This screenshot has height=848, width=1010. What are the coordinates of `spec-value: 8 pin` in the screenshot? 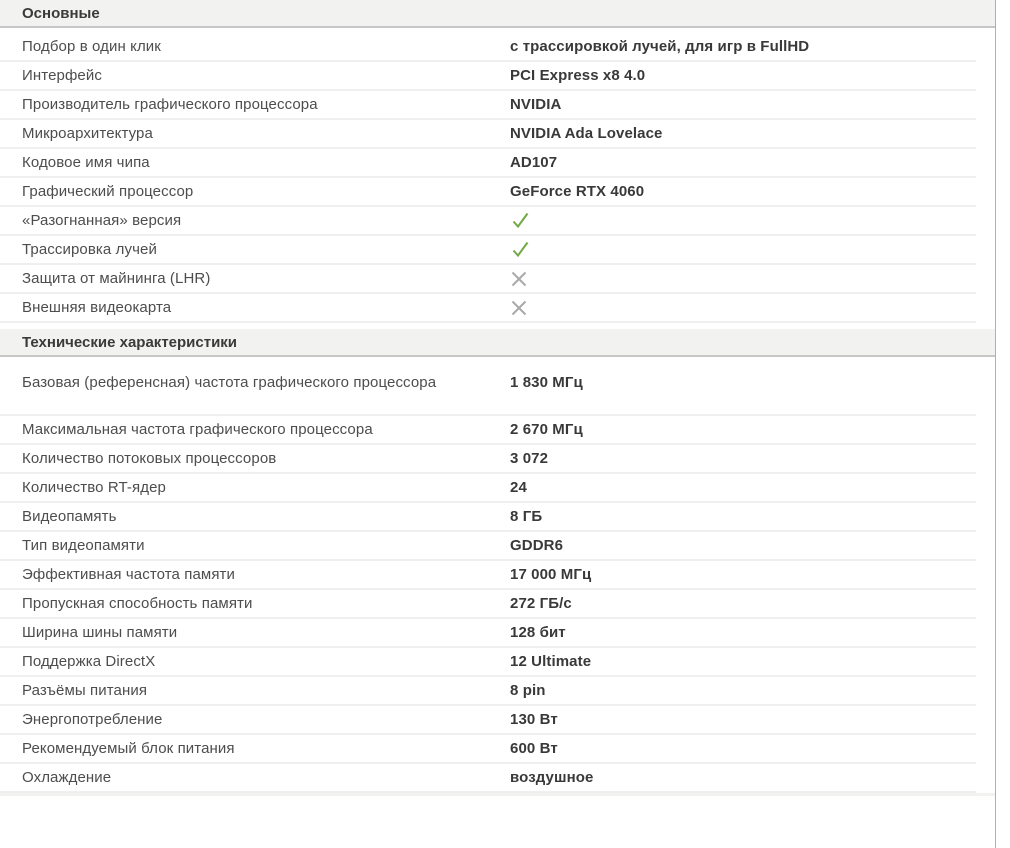 It's located at (528, 690).